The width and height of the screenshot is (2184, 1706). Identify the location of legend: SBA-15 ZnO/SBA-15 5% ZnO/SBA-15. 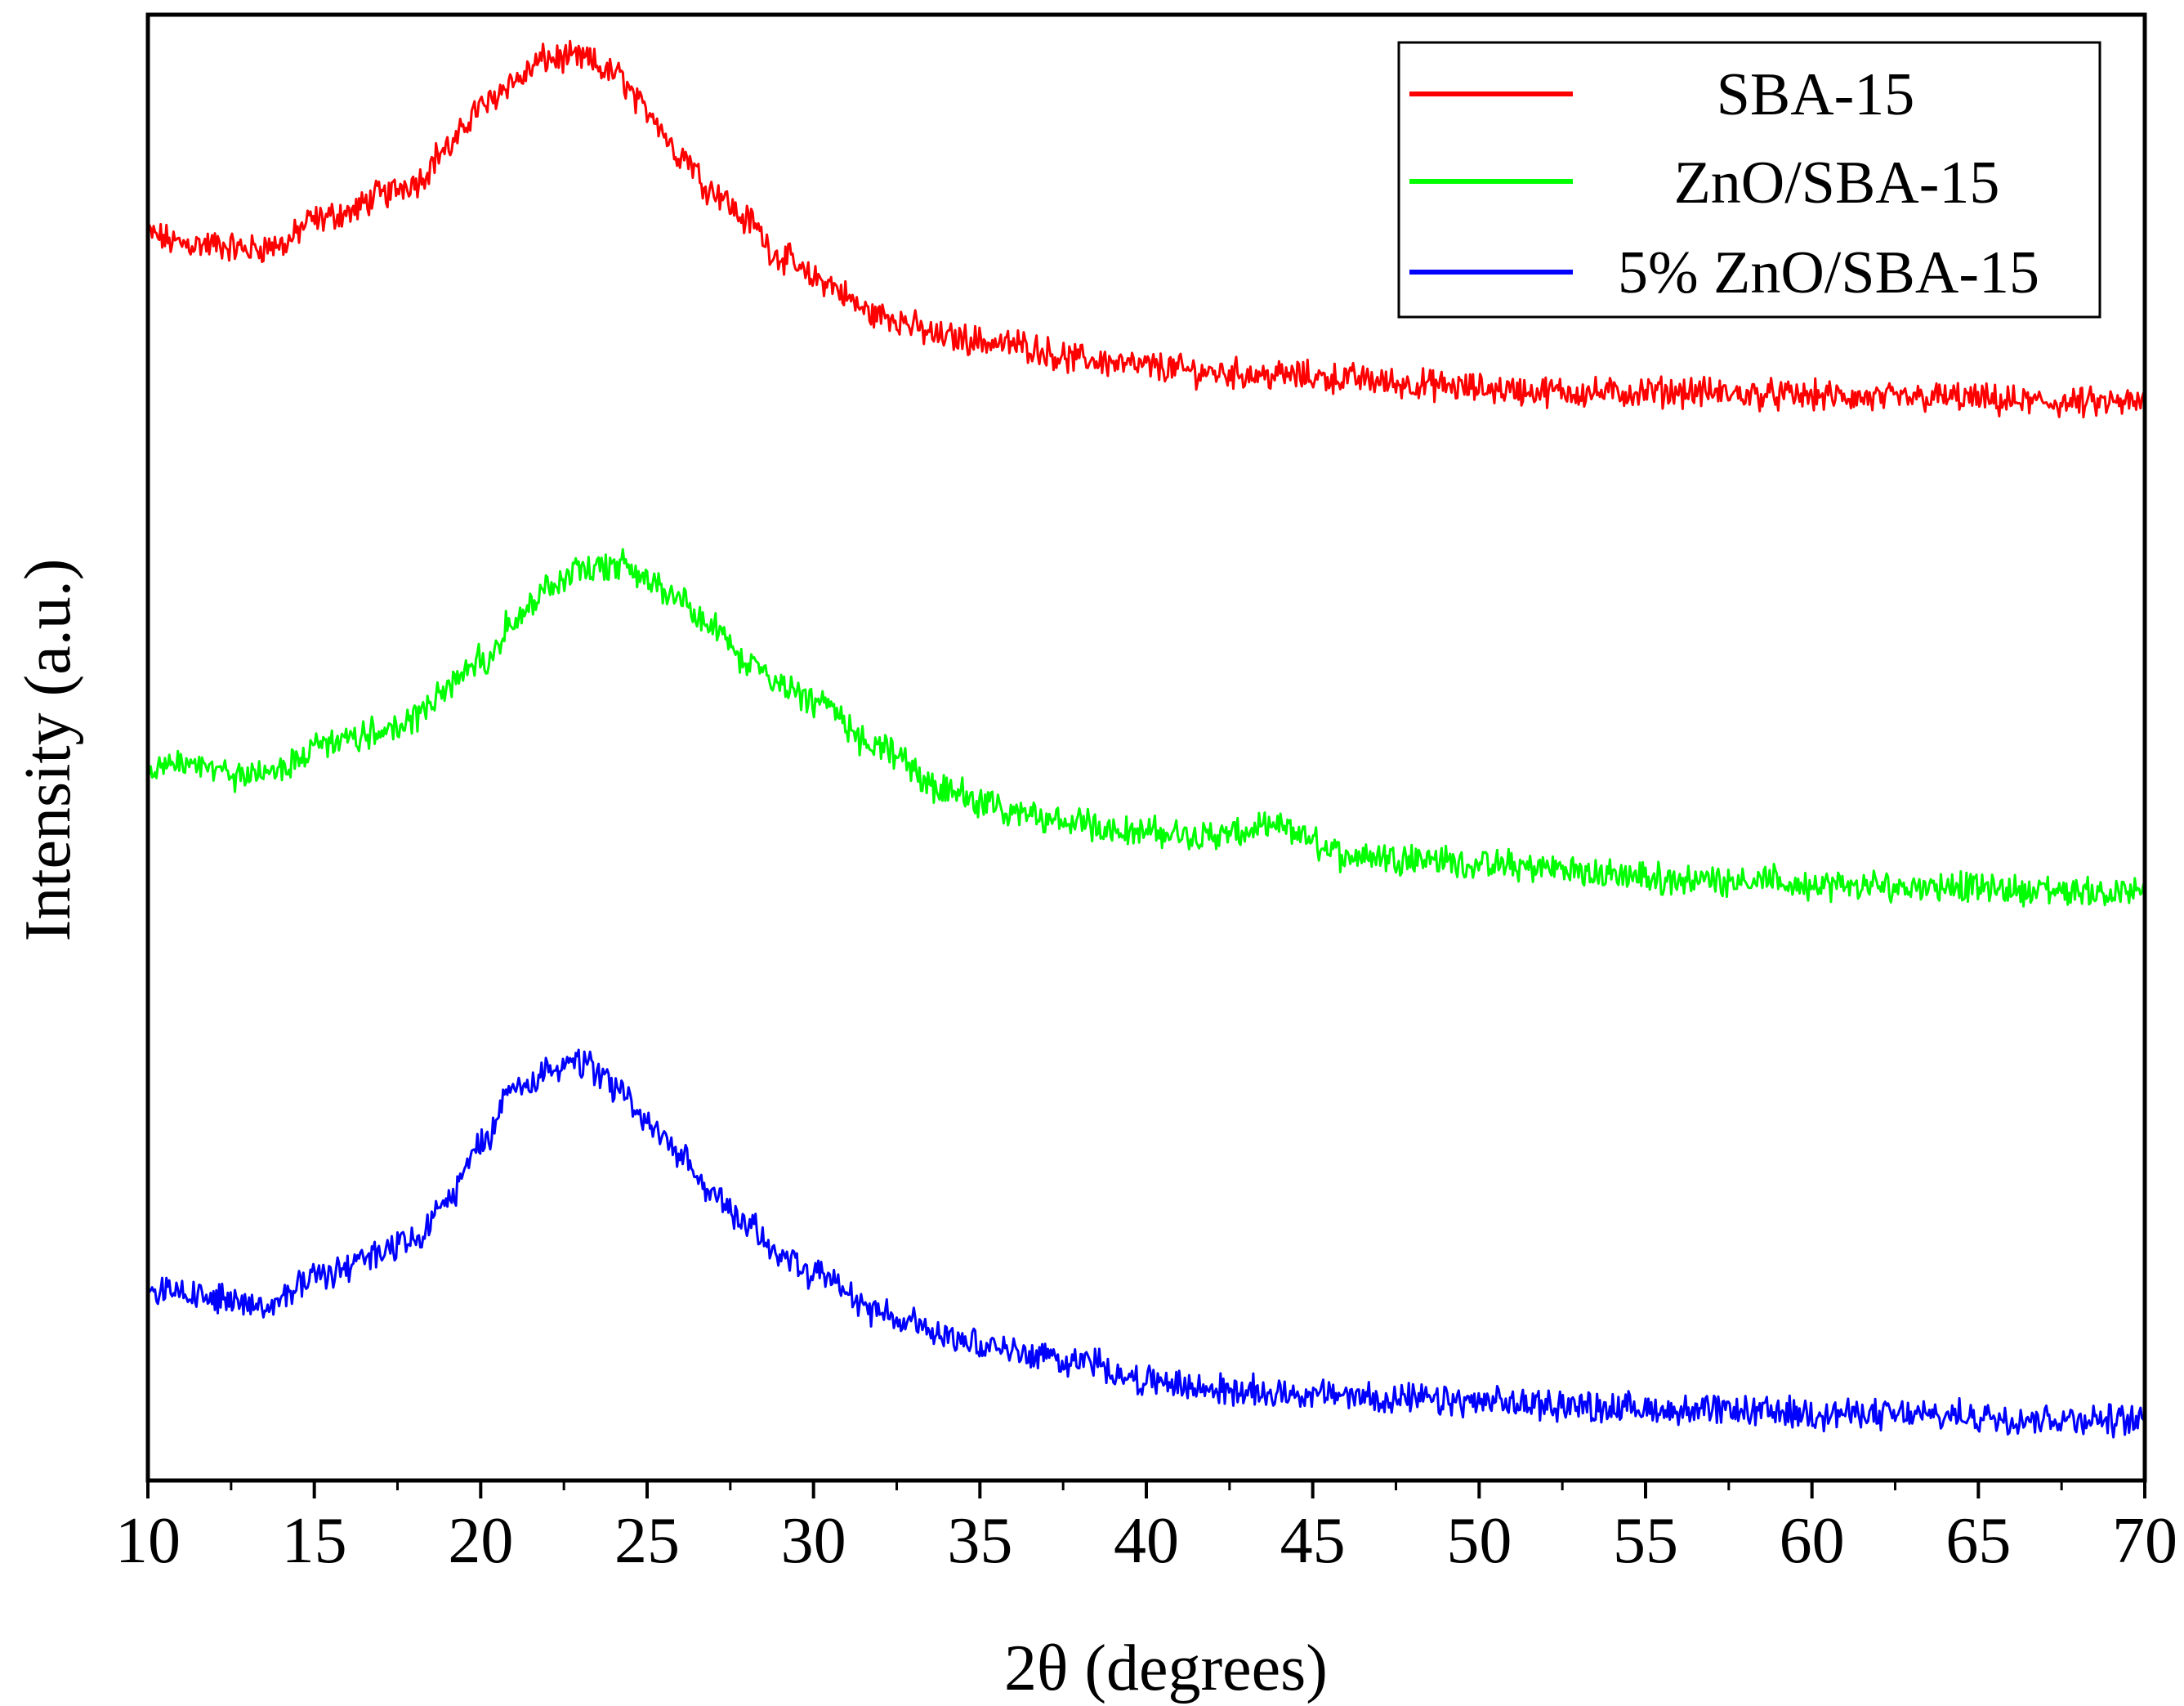
(1749, 180).